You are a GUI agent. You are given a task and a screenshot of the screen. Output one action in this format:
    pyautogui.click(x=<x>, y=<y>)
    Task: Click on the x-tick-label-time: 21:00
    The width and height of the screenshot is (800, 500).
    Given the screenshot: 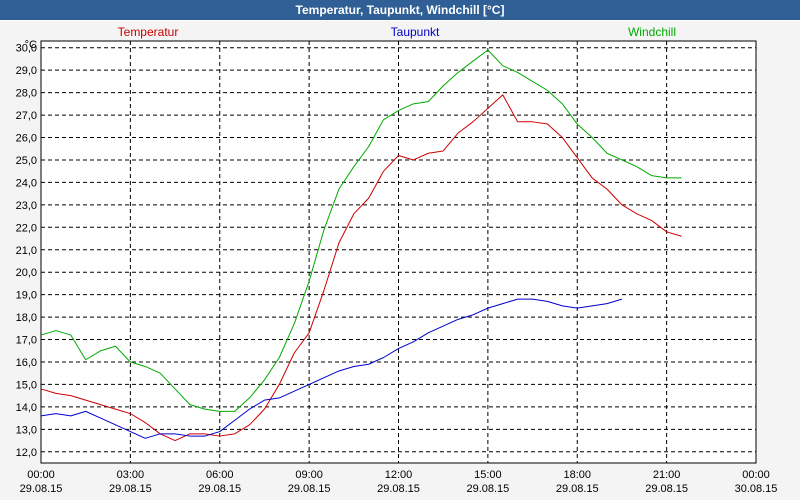 What is the action you would take?
    pyautogui.click(x=667, y=475)
    